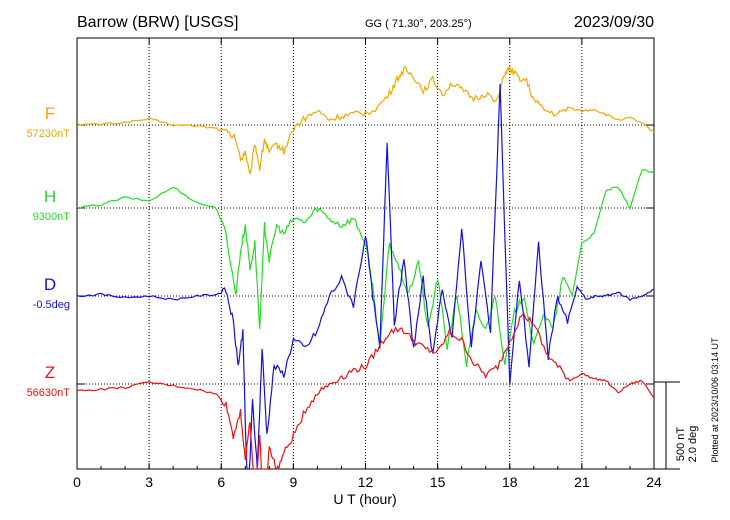 This screenshot has width=730, height=520. I want to click on scale-deg-label: 2.0 deg, so click(693, 444).